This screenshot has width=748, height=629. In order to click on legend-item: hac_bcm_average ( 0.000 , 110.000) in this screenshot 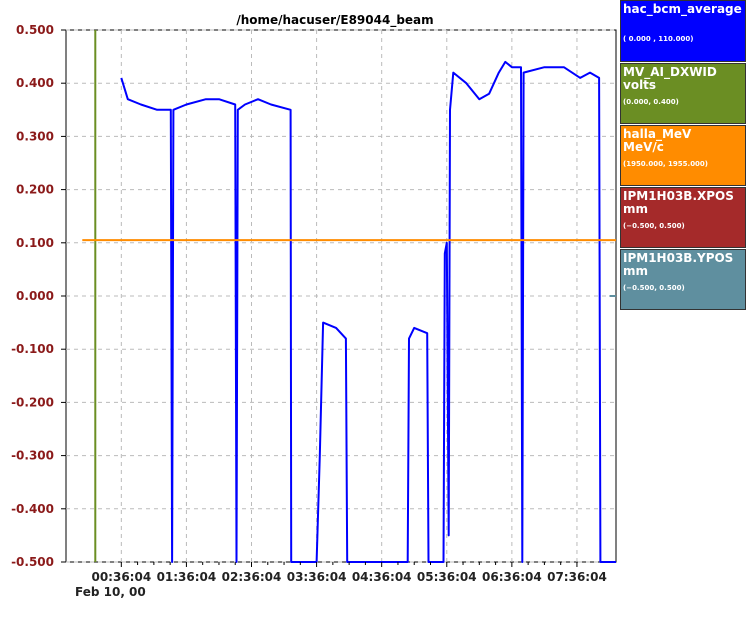, I will do `click(683, 31)`.